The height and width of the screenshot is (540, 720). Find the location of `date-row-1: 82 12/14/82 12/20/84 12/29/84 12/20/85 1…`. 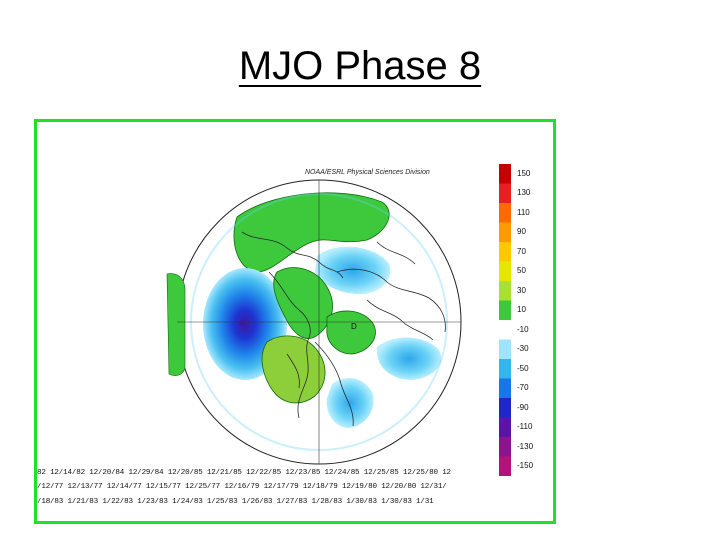

date-row-1: 82 12/14/82 12/20/84 12/29/84 12/20/85 1… is located at coordinates (244, 473).